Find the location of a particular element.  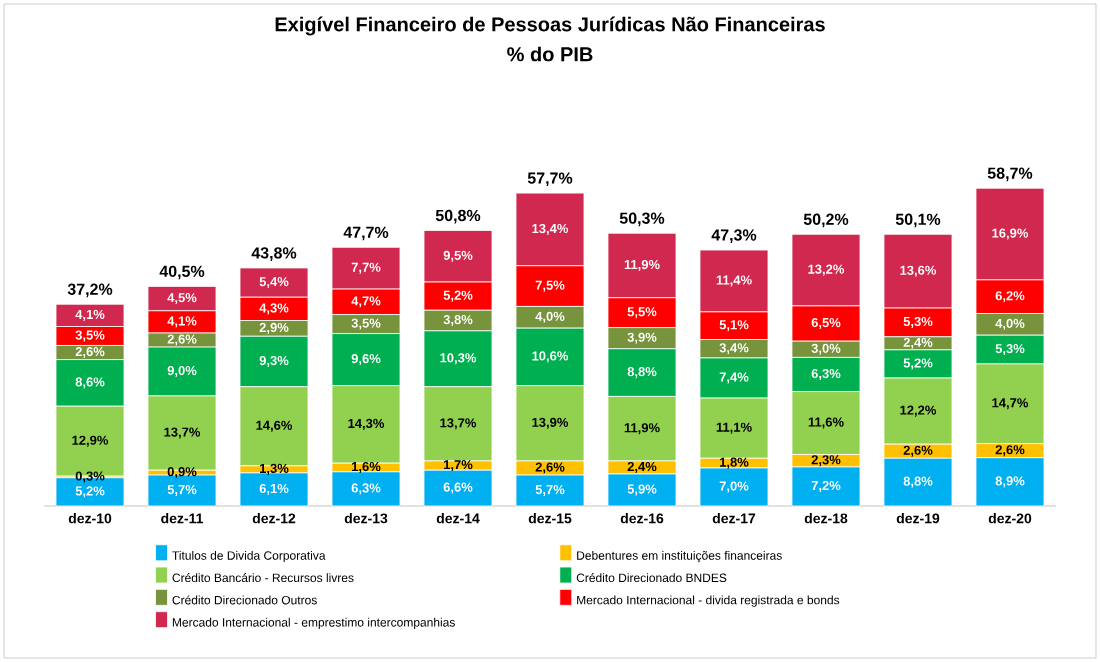

total-label: 50,1% is located at coordinates (918, 220).